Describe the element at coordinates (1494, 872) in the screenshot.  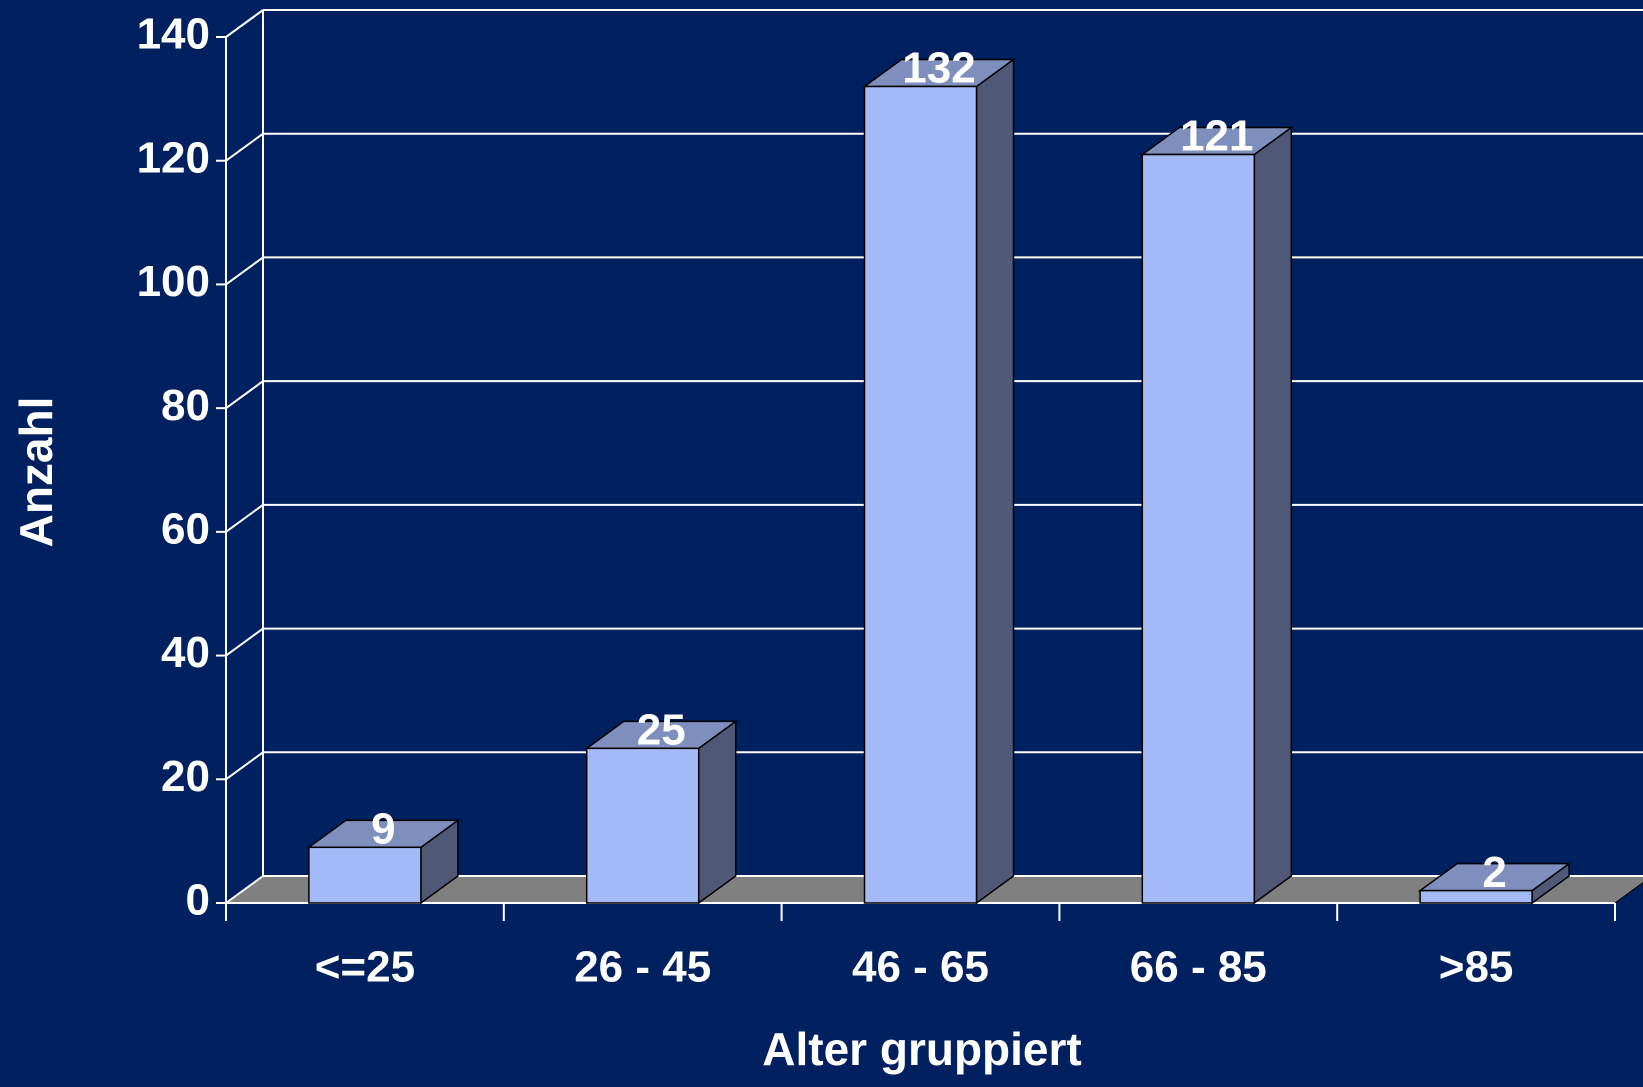
I see `data-label: 2` at that location.